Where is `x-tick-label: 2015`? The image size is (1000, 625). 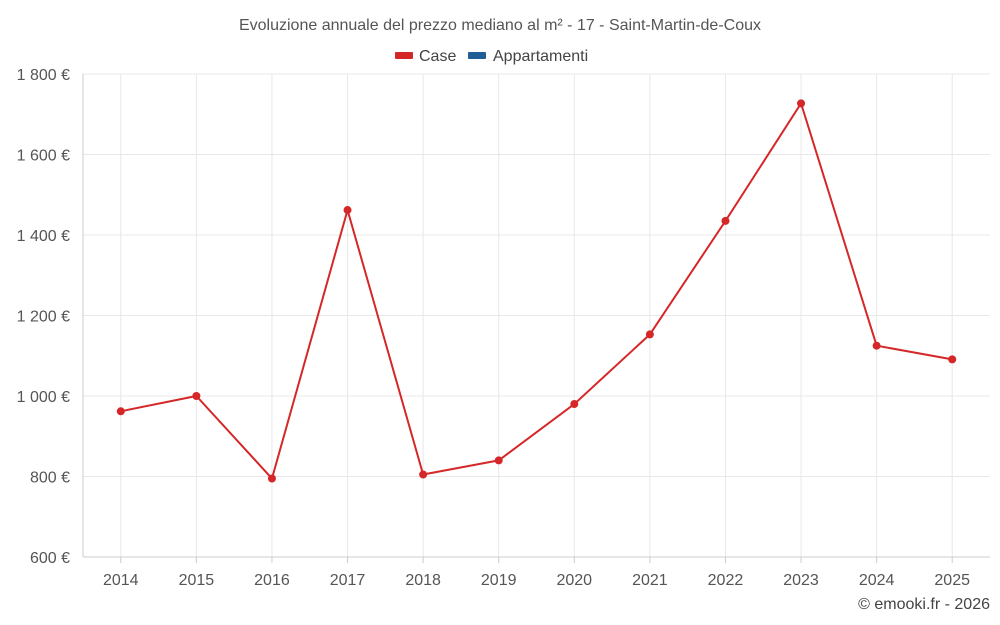 x-tick-label: 2015 is located at coordinates (197, 580).